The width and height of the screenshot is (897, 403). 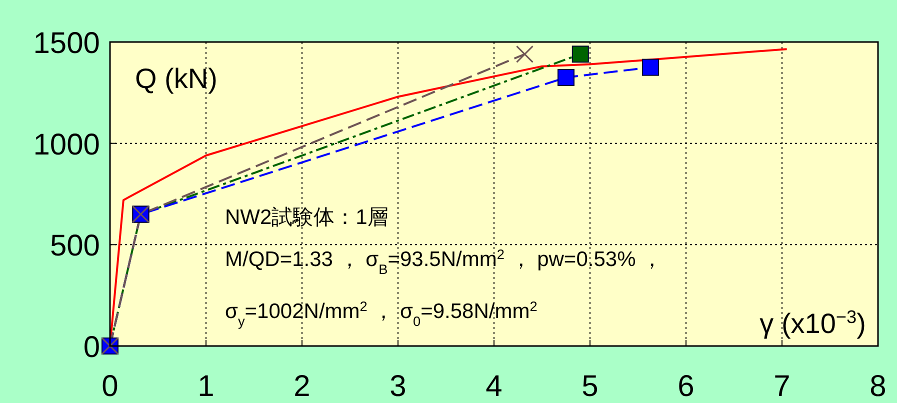 What do you see at coordinates (91, 347) in the screenshot?
I see `y-tick-label: 0` at bounding box center [91, 347].